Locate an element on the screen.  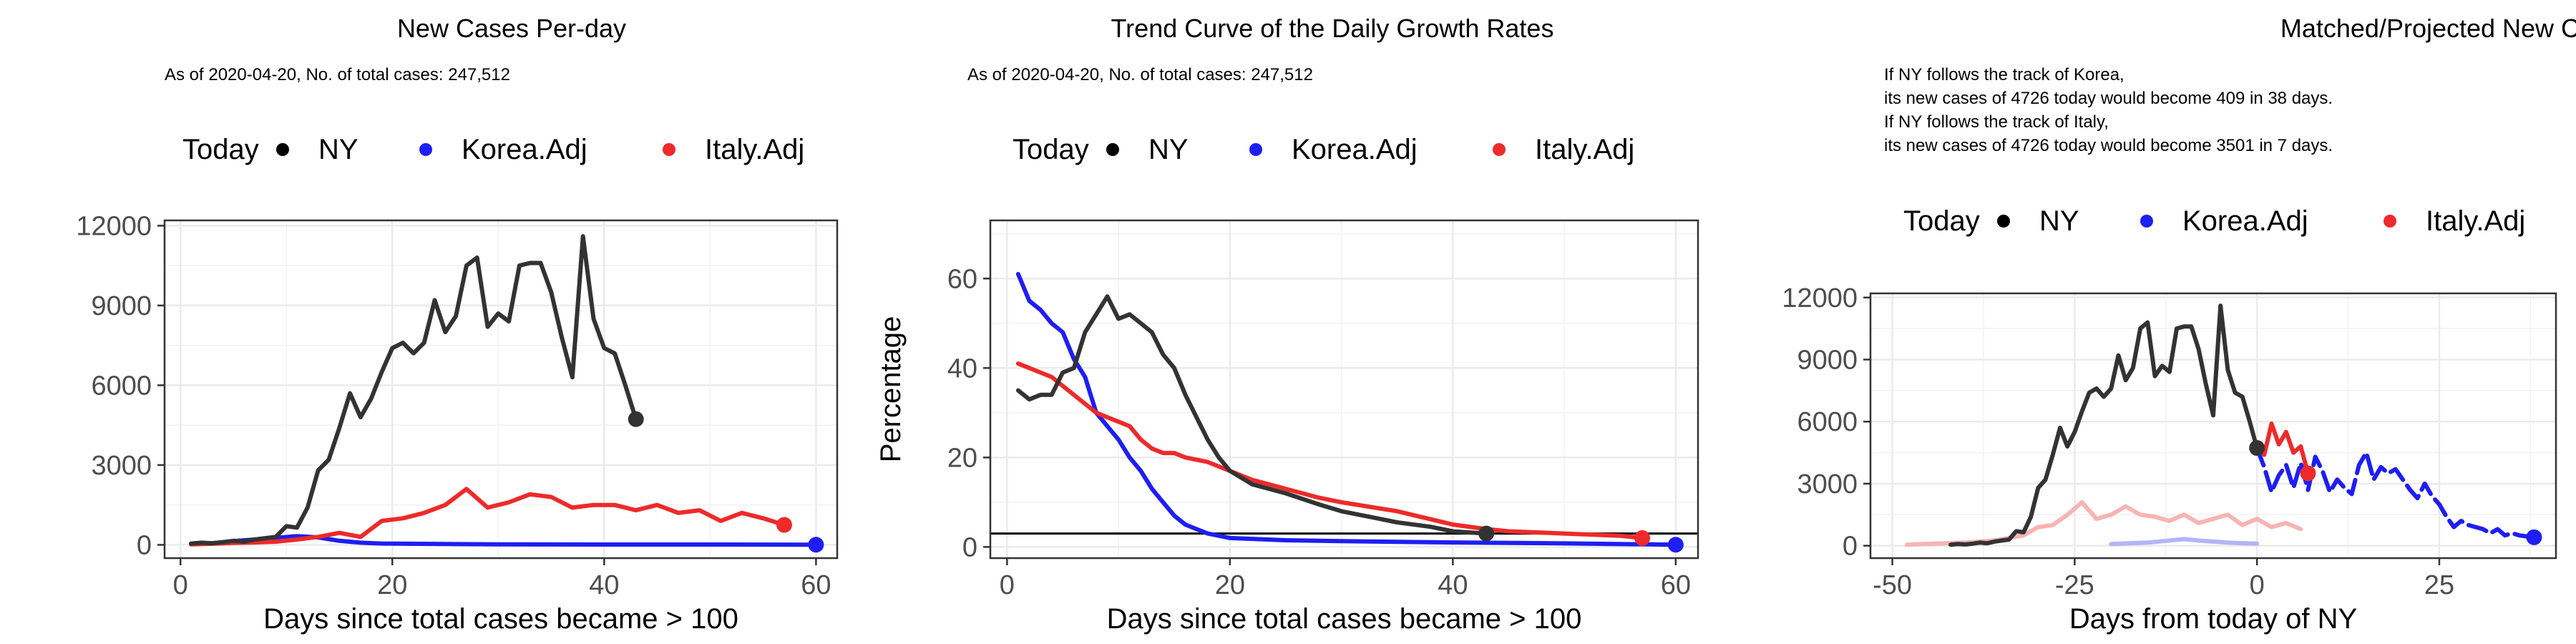
chart-subtitle-line: If NY follows the track of Italy, is located at coordinates (1996, 122).